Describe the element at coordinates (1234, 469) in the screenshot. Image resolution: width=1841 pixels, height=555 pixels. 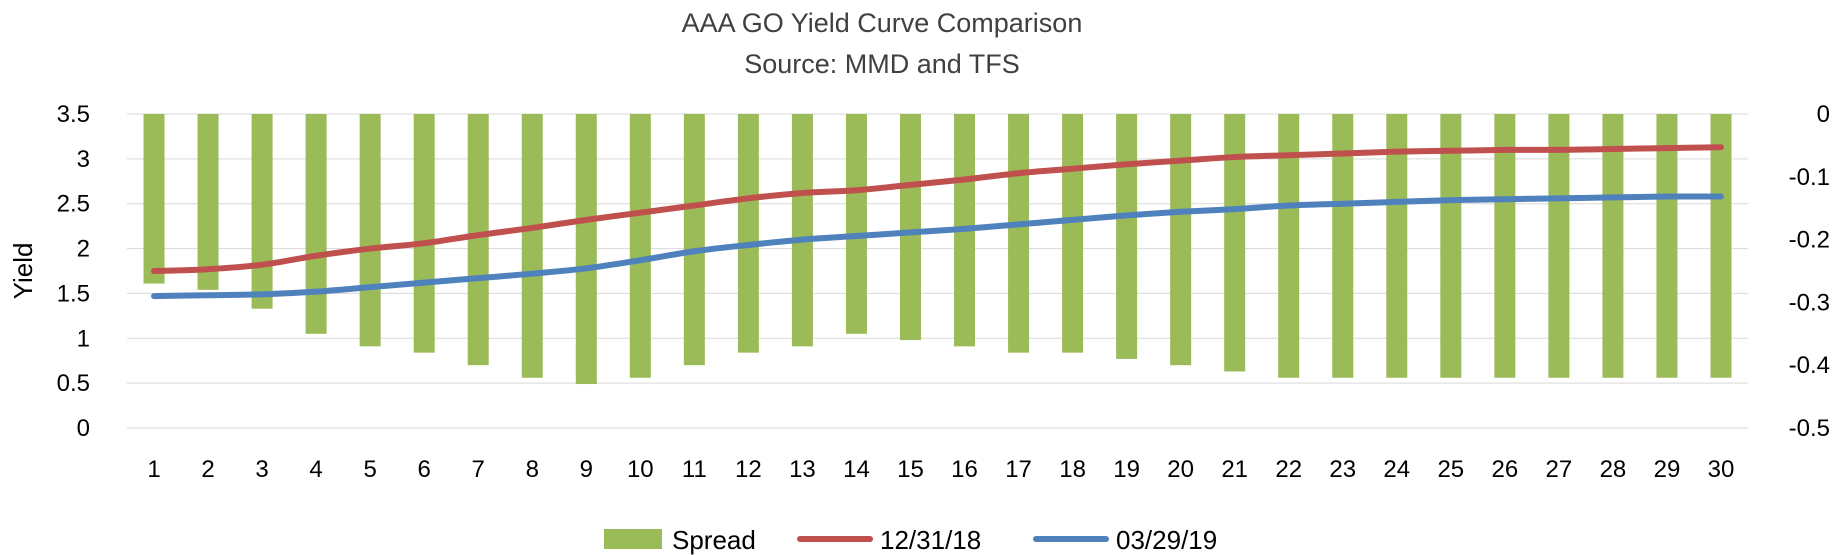
I see `x-tick-label: 21` at that location.